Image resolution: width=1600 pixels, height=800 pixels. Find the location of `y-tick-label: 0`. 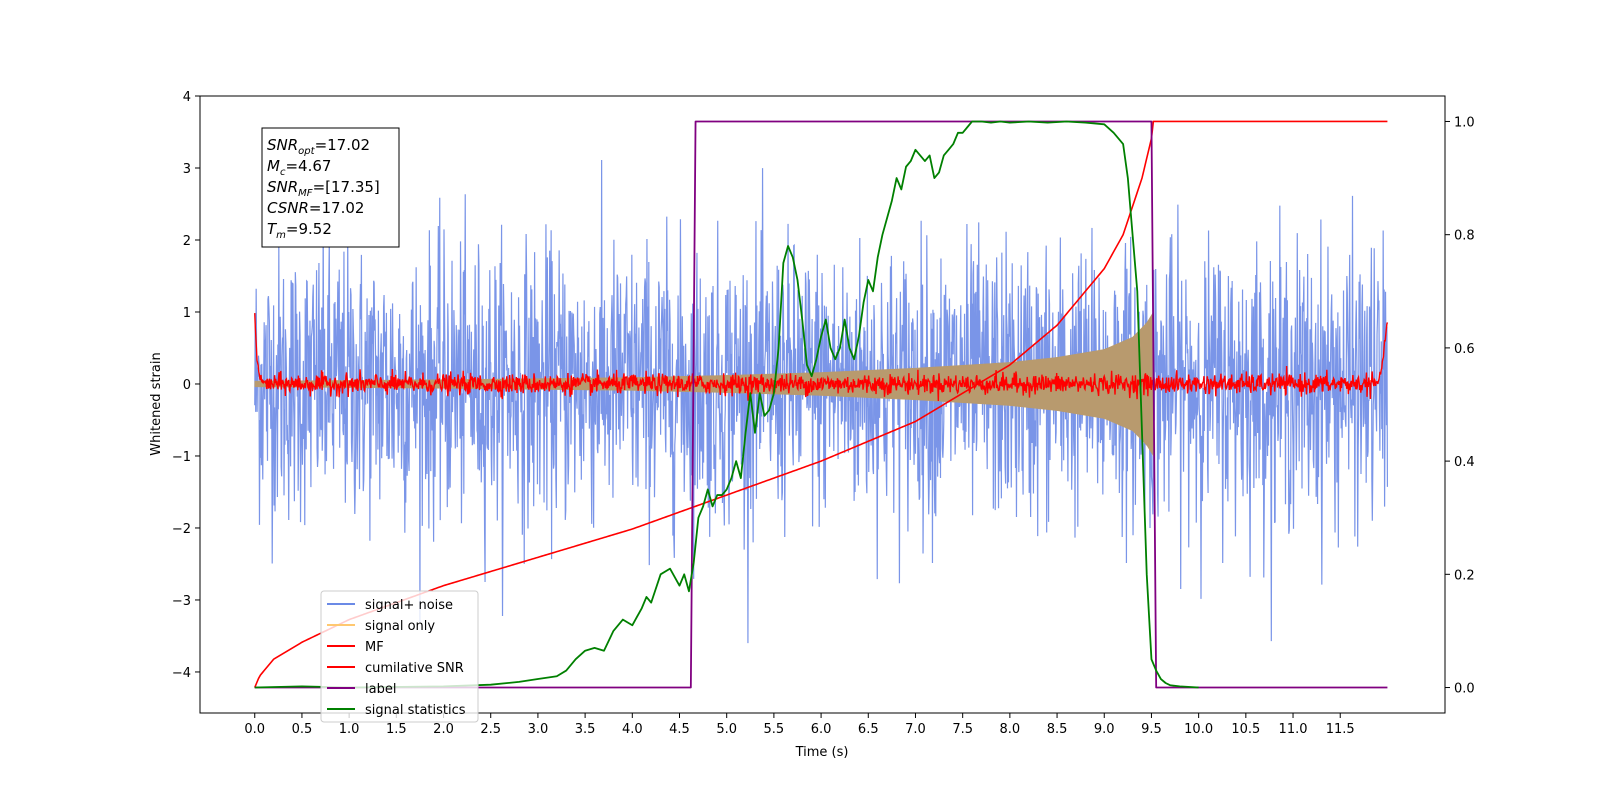

y-tick-label: 0 is located at coordinates (187, 385).